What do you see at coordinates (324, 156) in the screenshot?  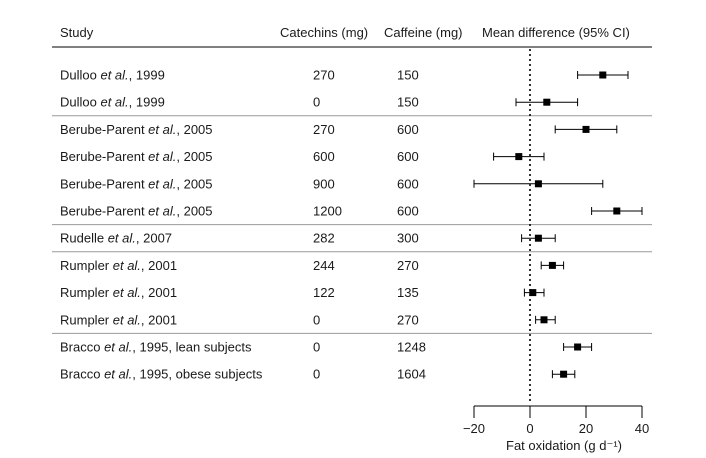 I see `catechins-value: 600` at bounding box center [324, 156].